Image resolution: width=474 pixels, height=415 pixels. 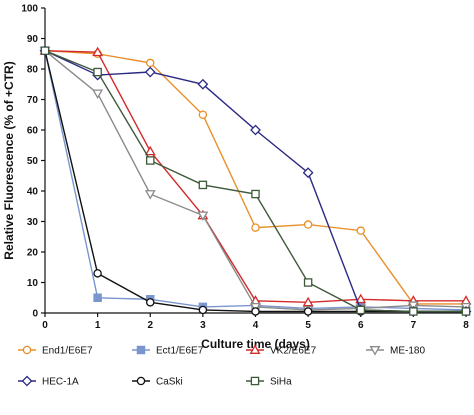 I want to click on y-tick-label: 40, so click(x=33, y=192).